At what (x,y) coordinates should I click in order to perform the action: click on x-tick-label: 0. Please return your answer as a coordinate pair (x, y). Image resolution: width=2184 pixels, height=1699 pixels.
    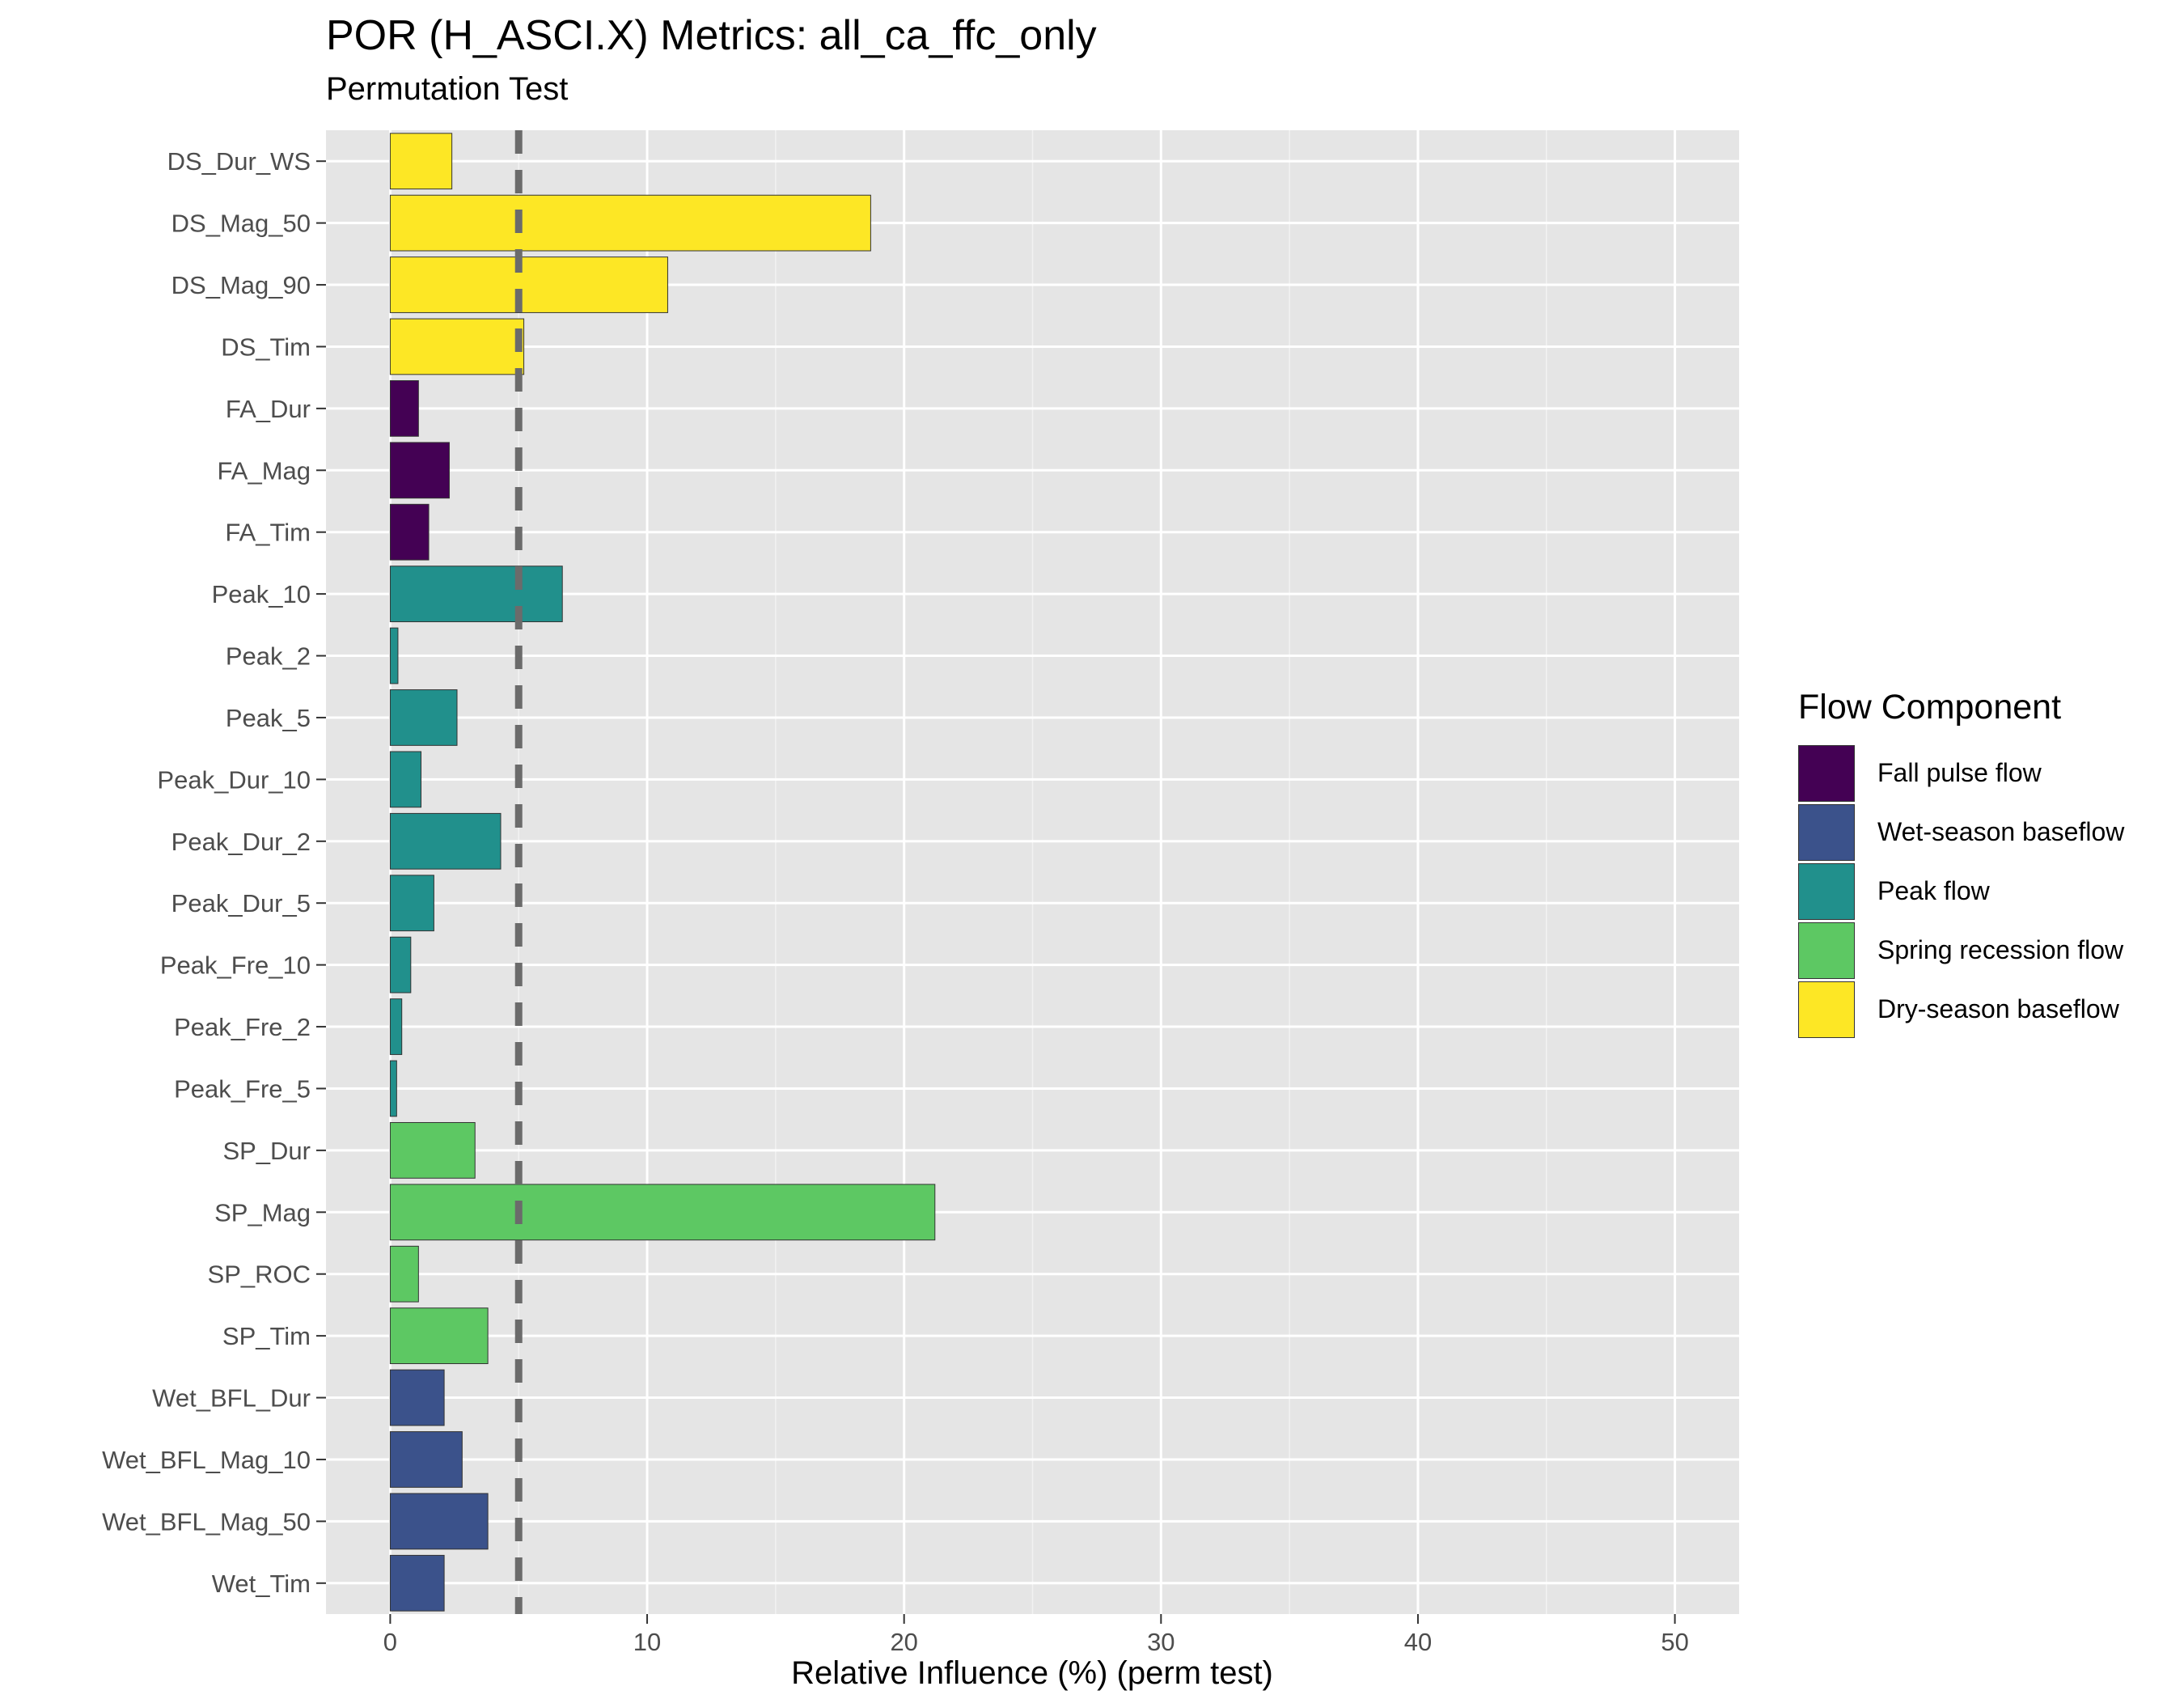
    Looking at the image, I should click on (390, 1642).